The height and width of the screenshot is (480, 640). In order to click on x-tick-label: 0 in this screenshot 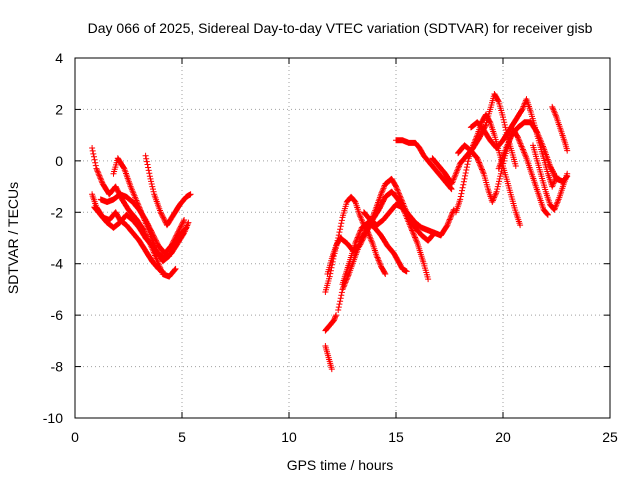, I will do `click(75, 437)`.